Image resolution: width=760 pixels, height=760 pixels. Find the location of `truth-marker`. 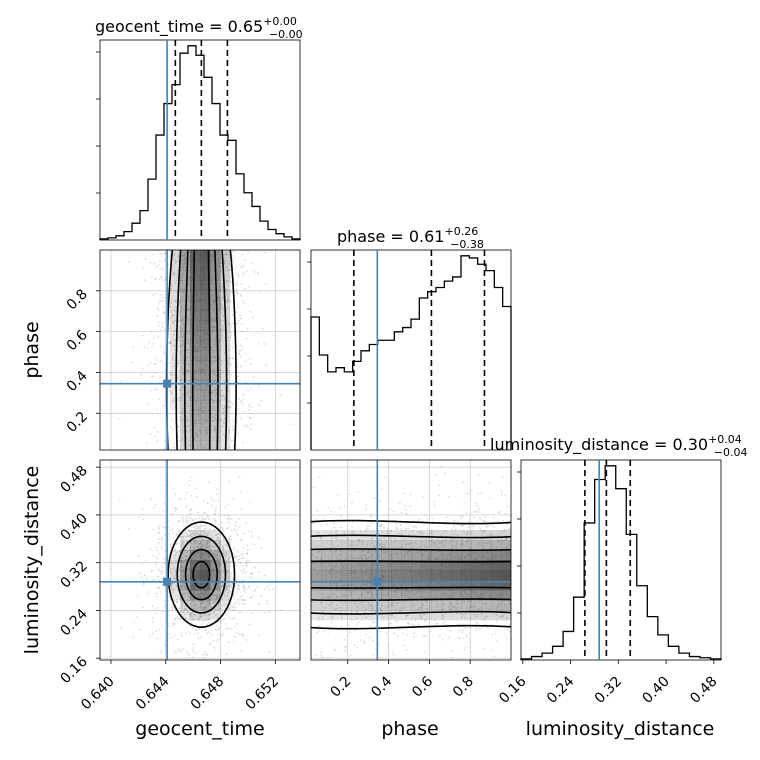

truth-marker is located at coordinates (377, 581).